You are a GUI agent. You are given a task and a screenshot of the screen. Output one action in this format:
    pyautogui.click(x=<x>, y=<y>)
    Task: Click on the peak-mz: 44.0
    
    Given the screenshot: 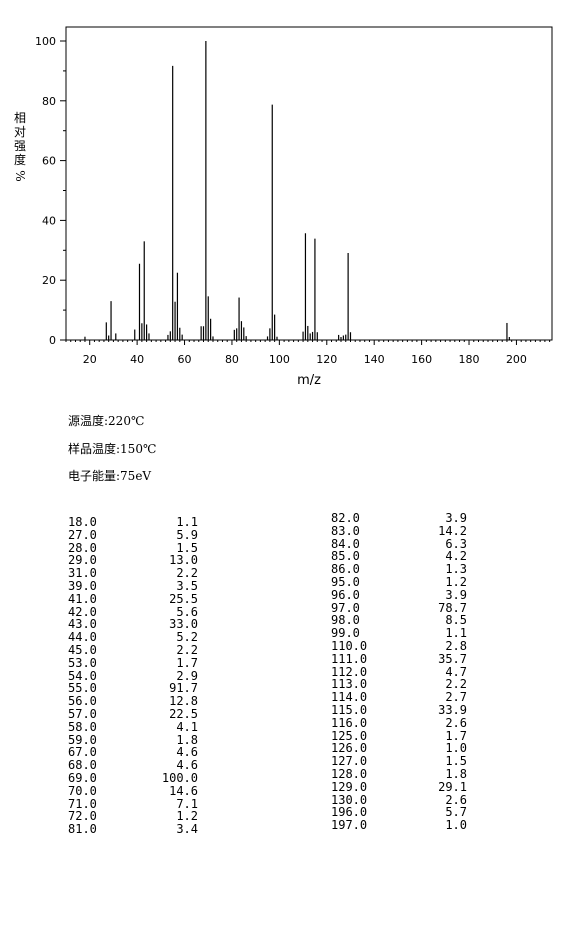 What is the action you would take?
    pyautogui.click(x=82, y=637)
    